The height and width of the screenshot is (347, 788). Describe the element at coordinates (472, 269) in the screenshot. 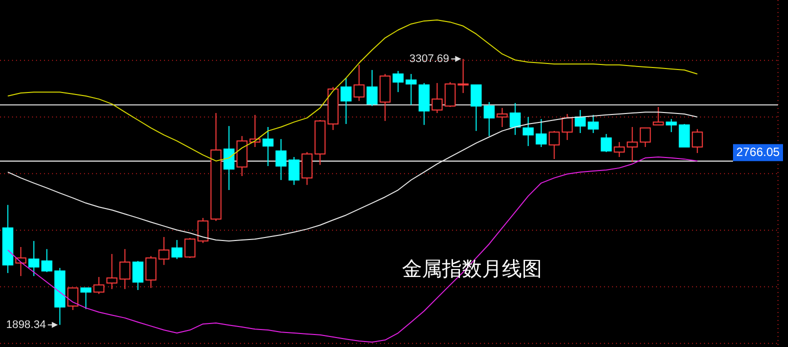

I see `text: 金属指数月线图` at that location.